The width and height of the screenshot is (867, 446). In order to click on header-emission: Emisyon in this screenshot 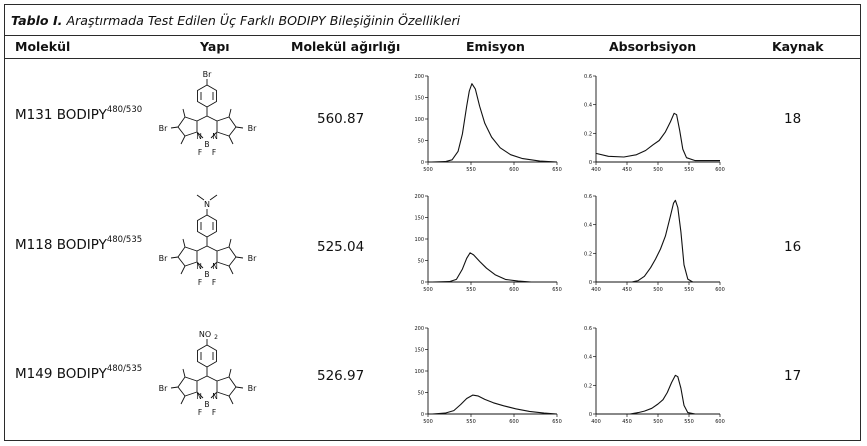, I will do `click(495, 46)`.